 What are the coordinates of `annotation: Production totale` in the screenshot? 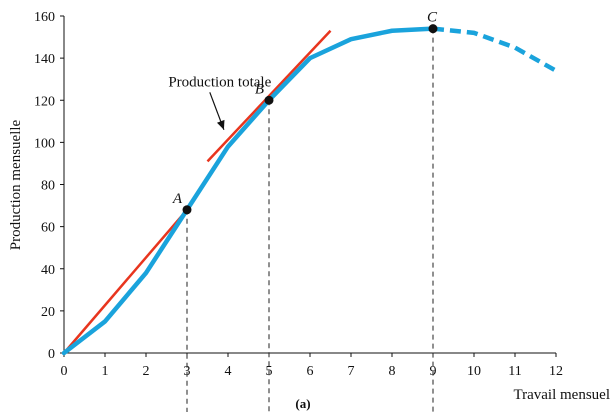 It's located at (220, 102).